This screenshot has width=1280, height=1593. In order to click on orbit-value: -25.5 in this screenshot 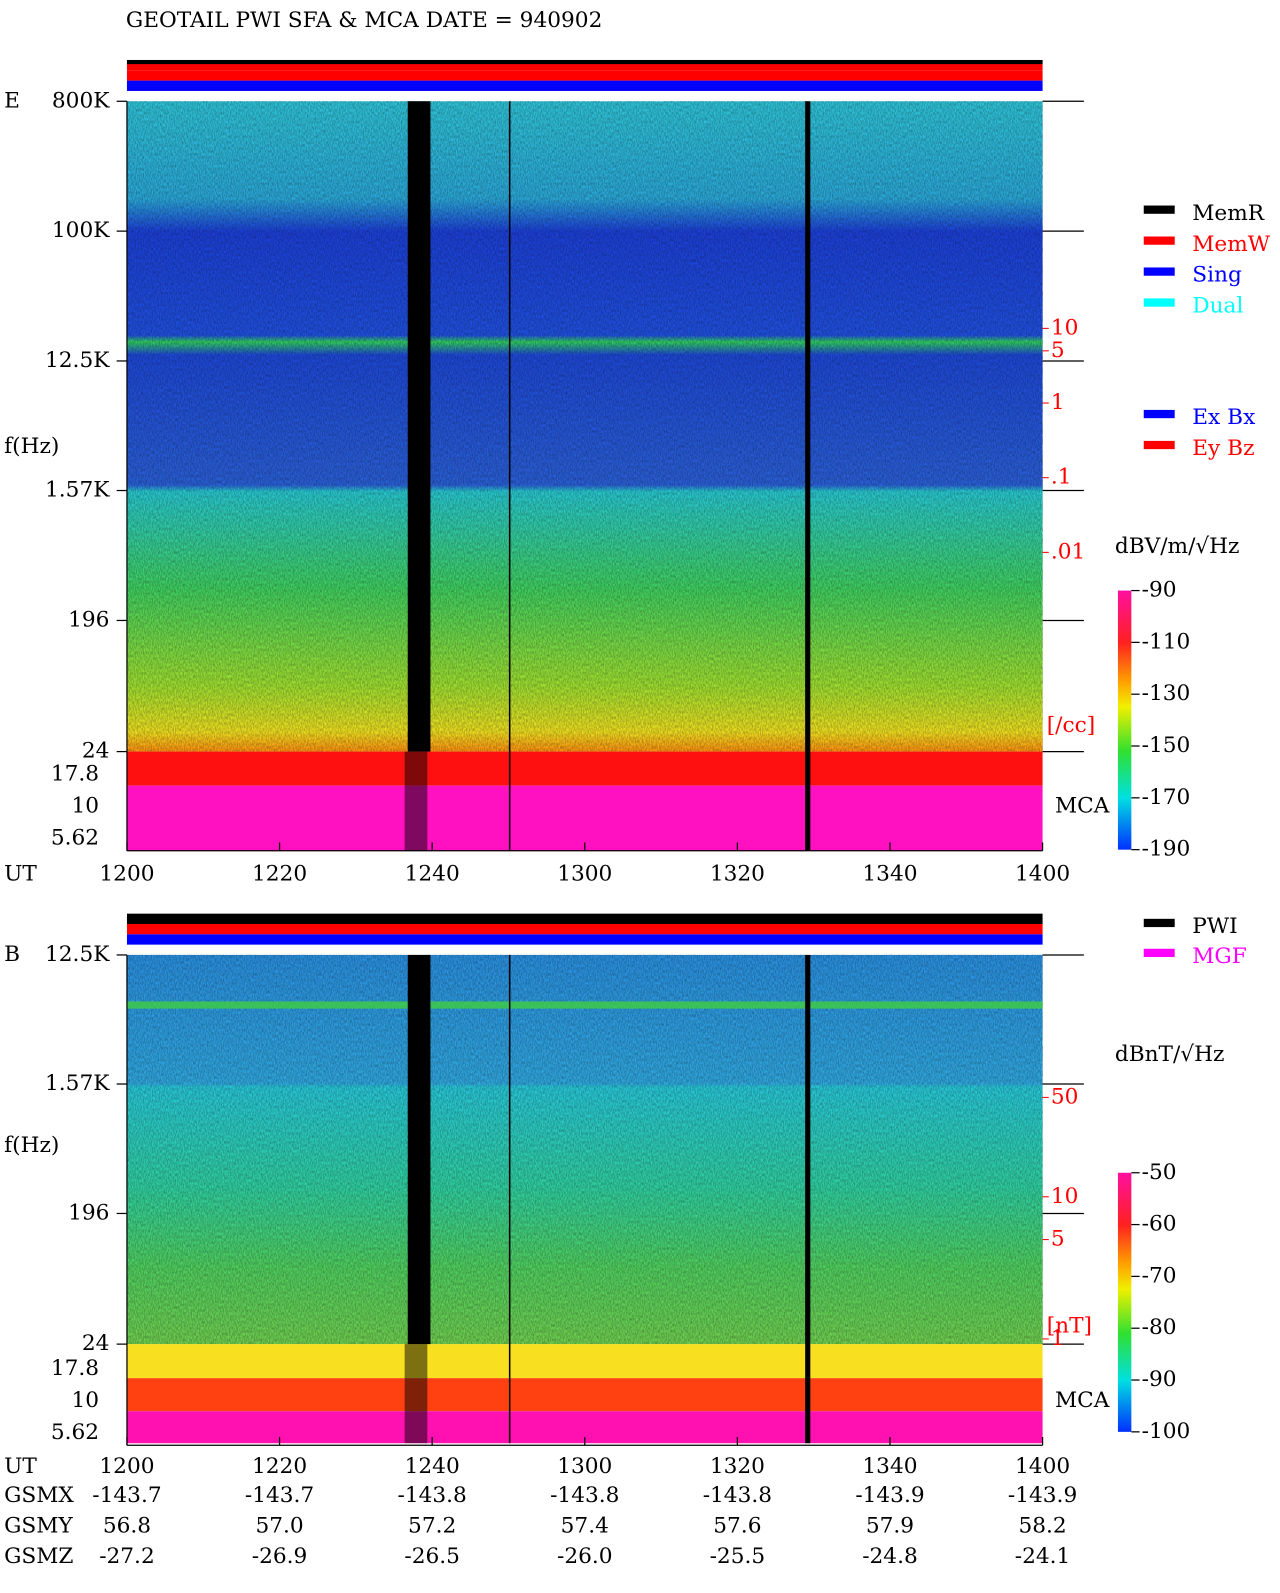, I will do `click(738, 1556)`.